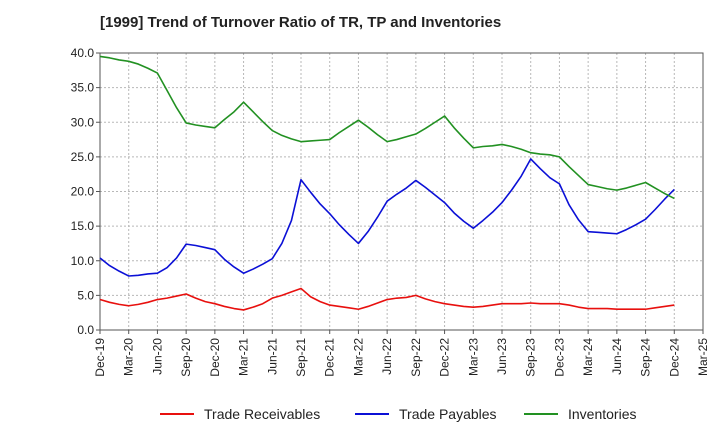  Describe the element at coordinates (83, 192) in the screenshot. I see `y-tick-label: 20.0` at that location.